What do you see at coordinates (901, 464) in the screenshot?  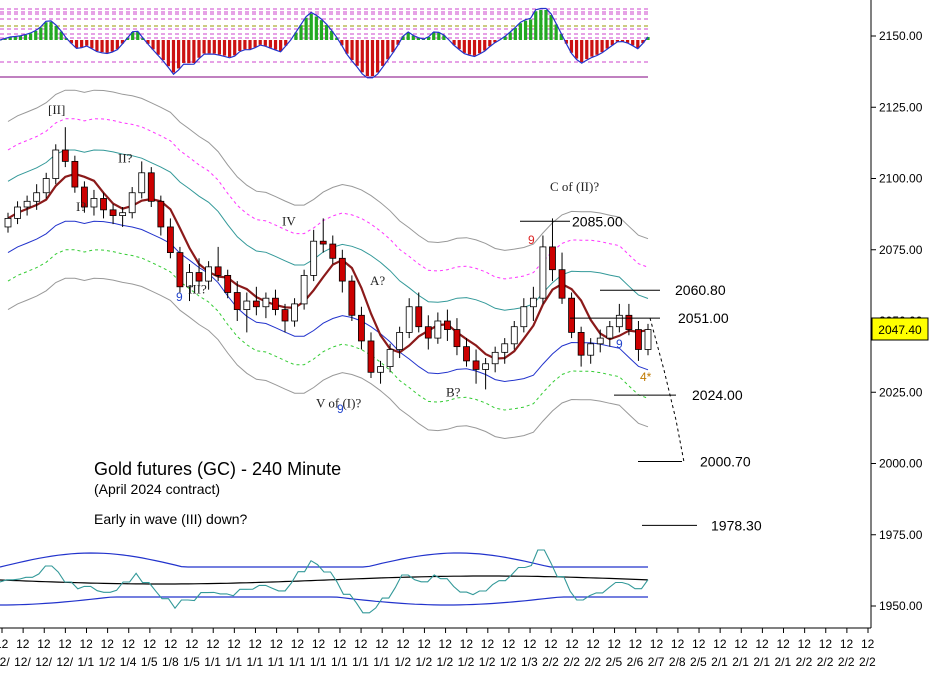 I see `y-tick-label: 2000.00` at bounding box center [901, 464].